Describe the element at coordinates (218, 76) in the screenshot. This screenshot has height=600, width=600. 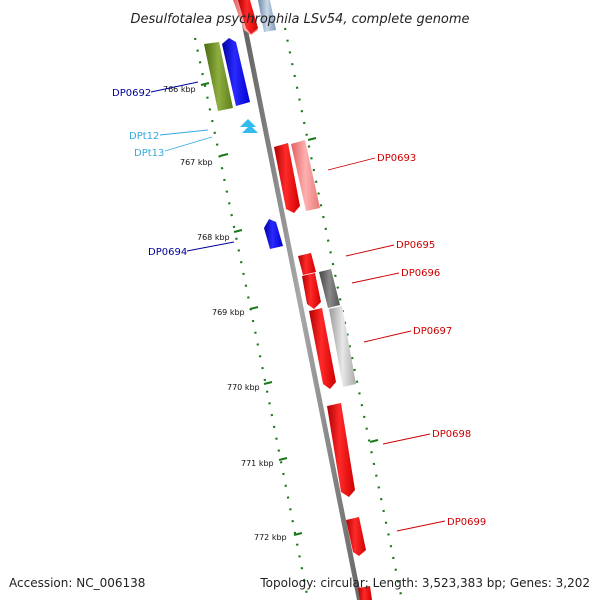
I see `gene-dp0692-olive` at that location.